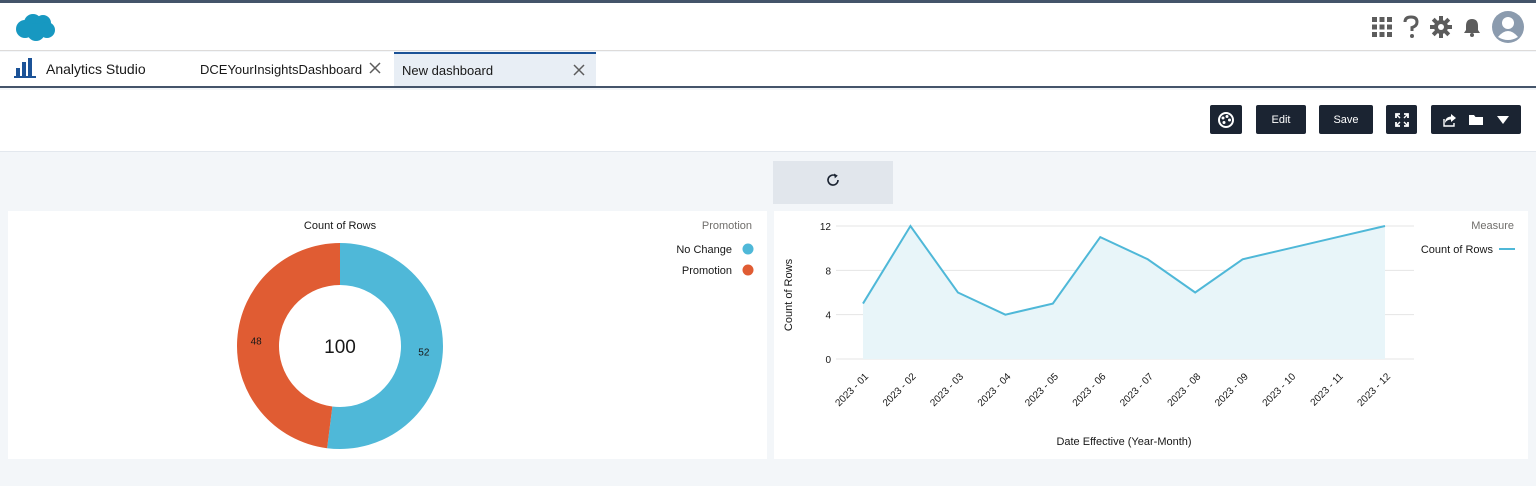 The height and width of the screenshot is (486, 1536). What do you see at coordinates (1374, 390) in the screenshot?
I see `x-tick-label: 2023 - 12` at bounding box center [1374, 390].